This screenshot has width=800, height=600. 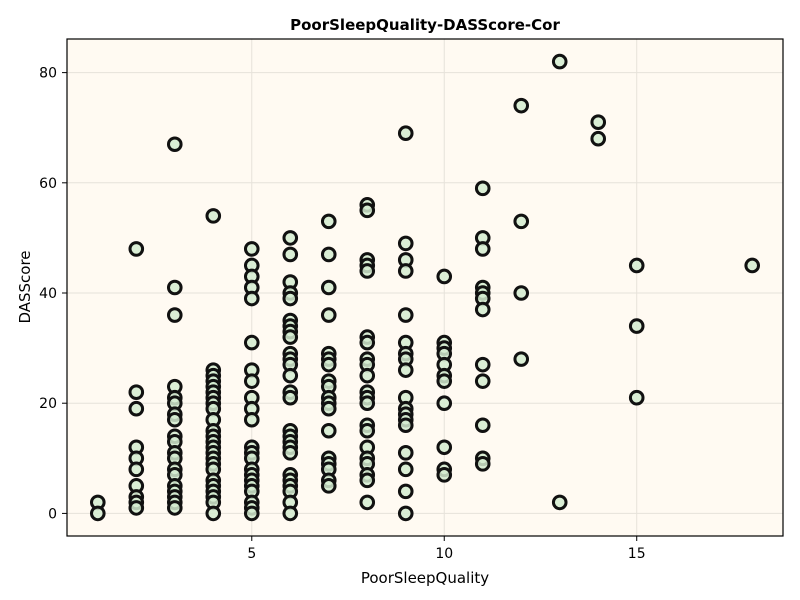 What do you see at coordinates (637, 554) in the screenshot?
I see `x-tick-label: 15` at bounding box center [637, 554].